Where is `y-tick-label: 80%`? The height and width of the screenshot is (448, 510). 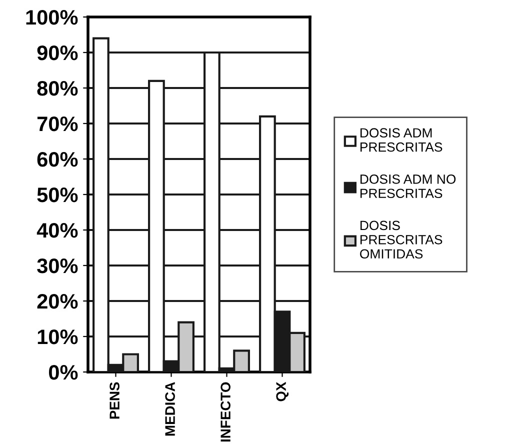
y-tick-label: 80% is located at coordinates (57, 88).